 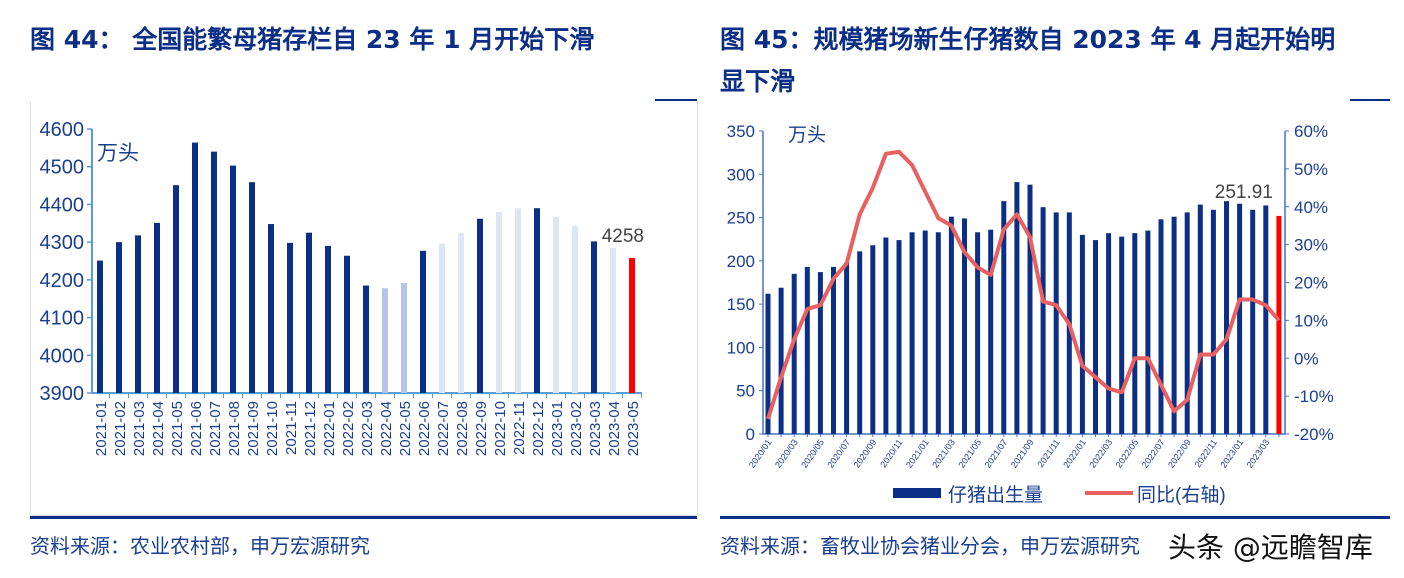 What do you see at coordinates (812, 453) in the screenshot?
I see `x-tick-label: 2020/05` at bounding box center [812, 453].